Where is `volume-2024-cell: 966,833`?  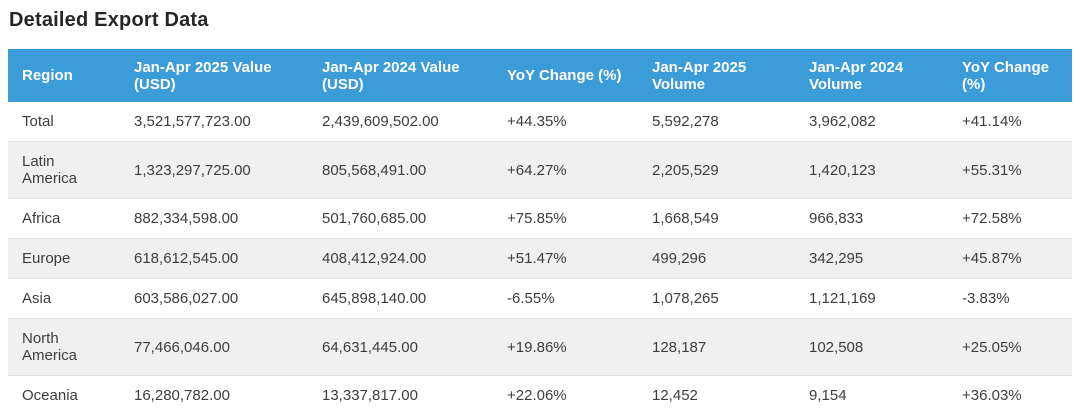 volume-2024-cell: 966,833 is located at coordinates (836, 218).